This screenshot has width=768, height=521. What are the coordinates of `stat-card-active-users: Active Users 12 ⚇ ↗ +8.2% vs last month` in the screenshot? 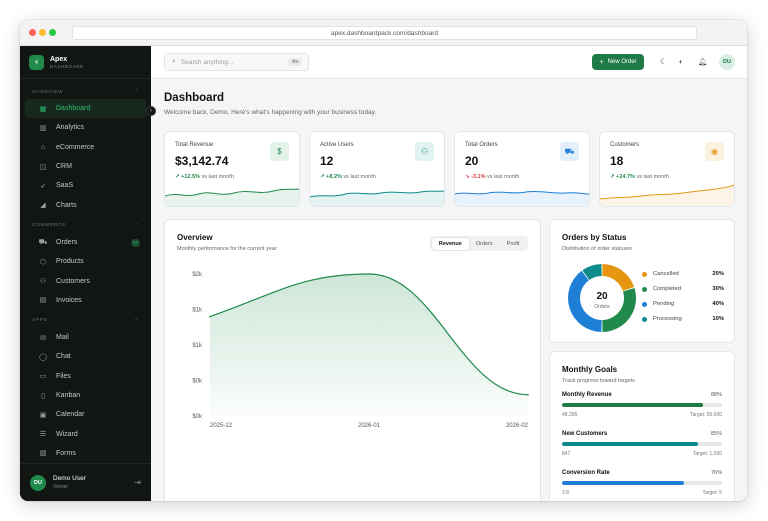 It's located at (377, 169).